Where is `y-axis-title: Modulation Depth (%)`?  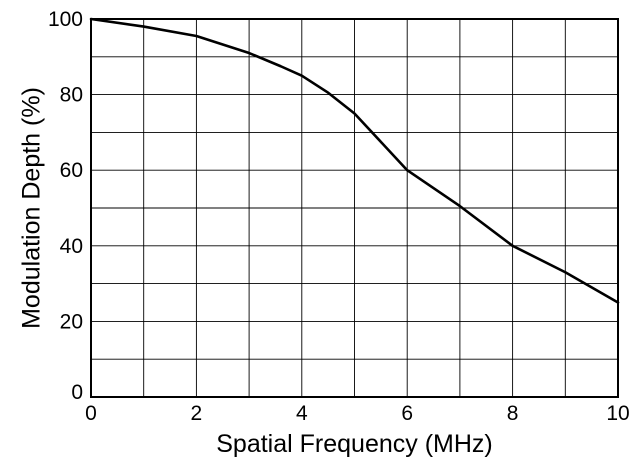
y-axis-title: Modulation Depth (%) is located at coordinates (32, 208).